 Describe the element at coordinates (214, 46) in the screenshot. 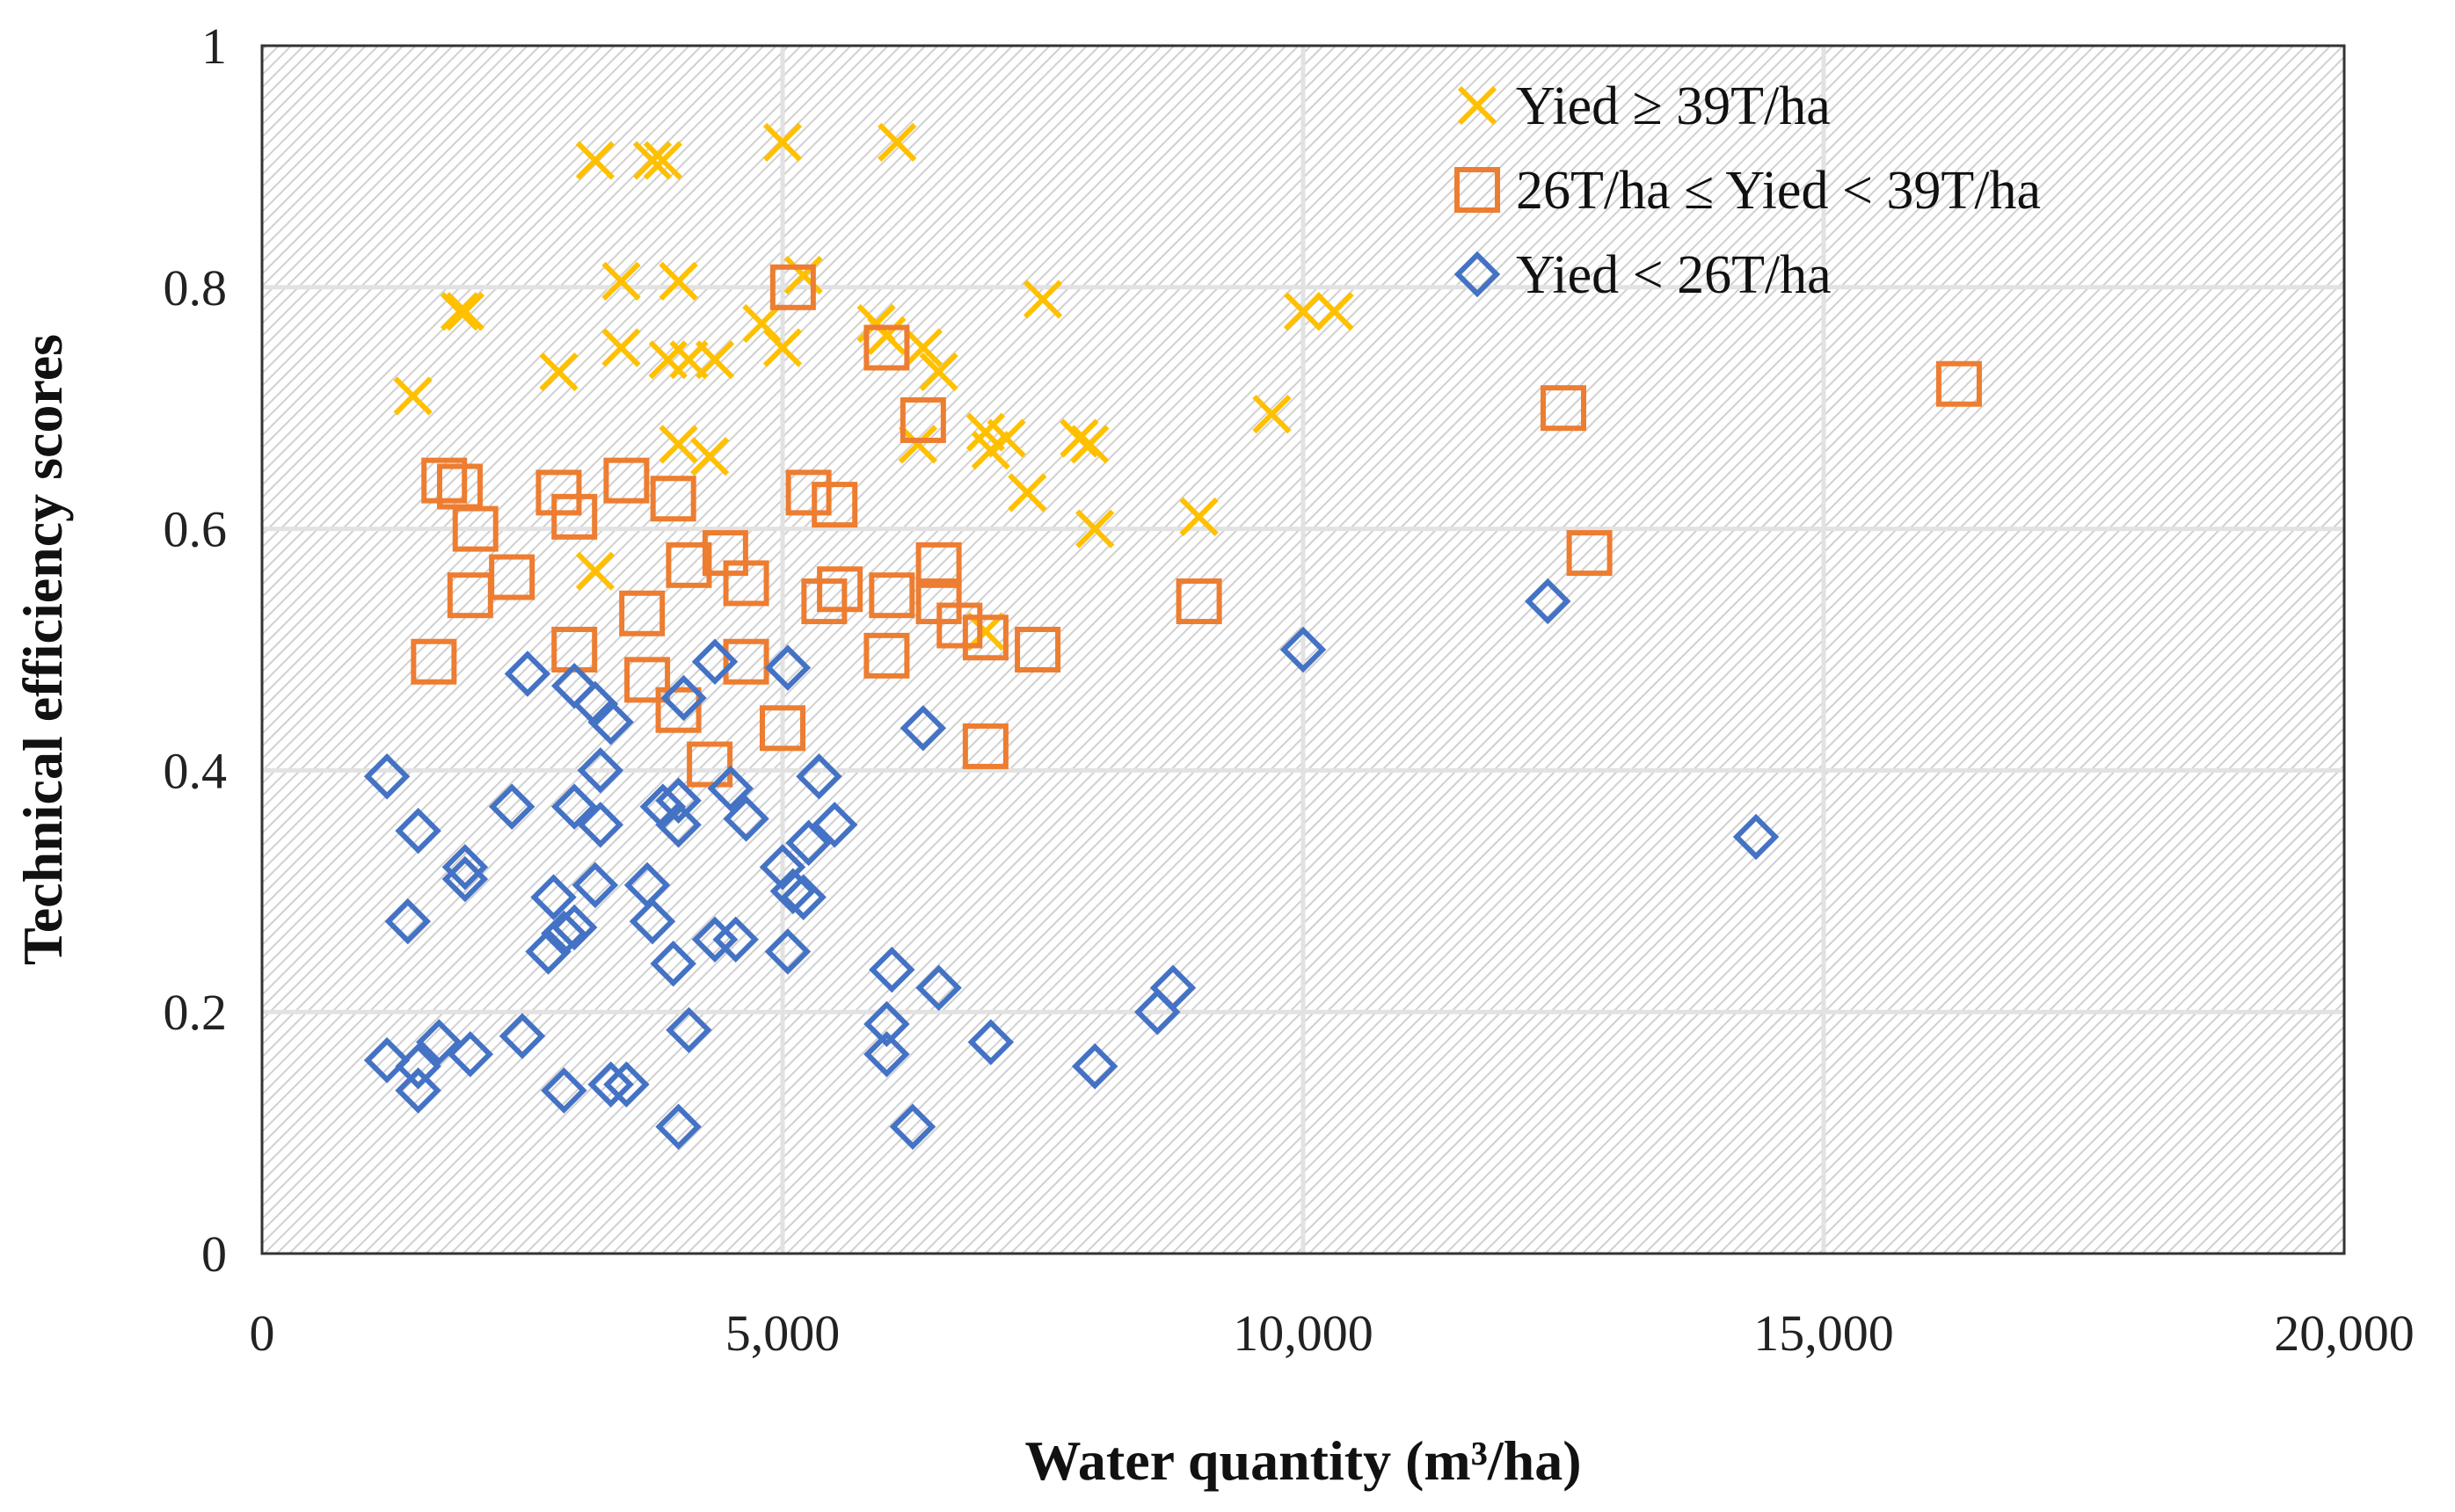

I see `y-tick-label: 1` at that location.